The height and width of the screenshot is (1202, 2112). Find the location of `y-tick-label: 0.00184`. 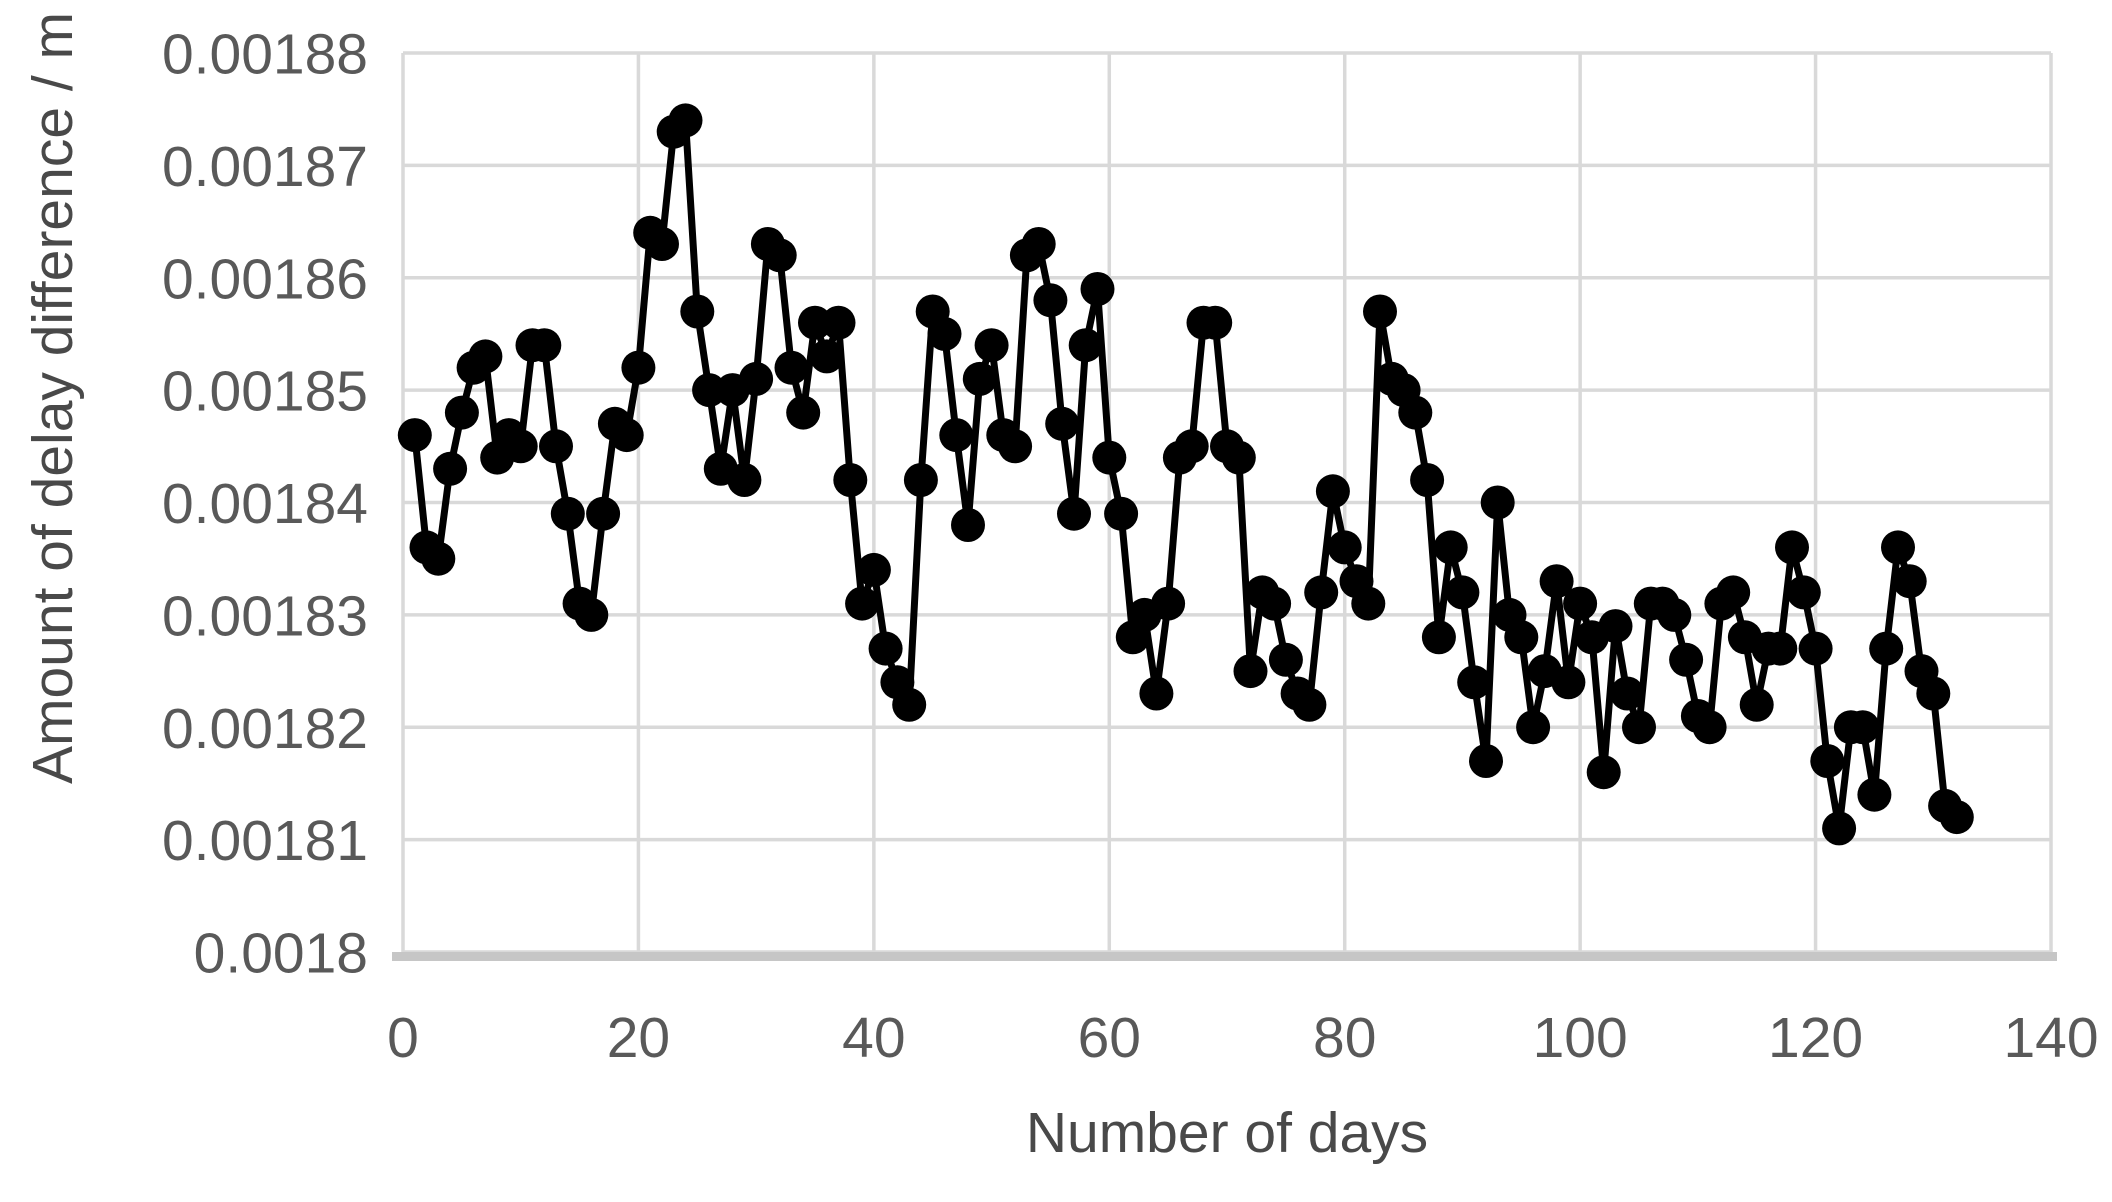

y-tick-label: 0.00184 is located at coordinates (265, 504).